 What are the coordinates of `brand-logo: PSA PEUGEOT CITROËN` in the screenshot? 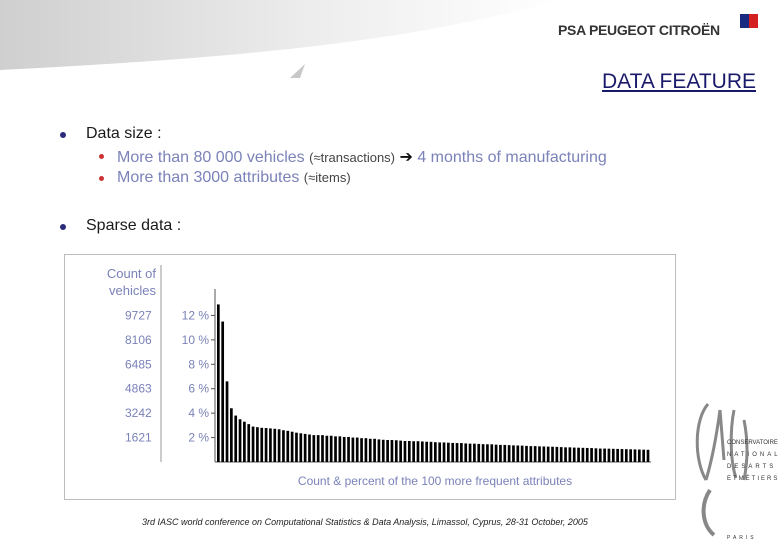 It's located at (639, 30).